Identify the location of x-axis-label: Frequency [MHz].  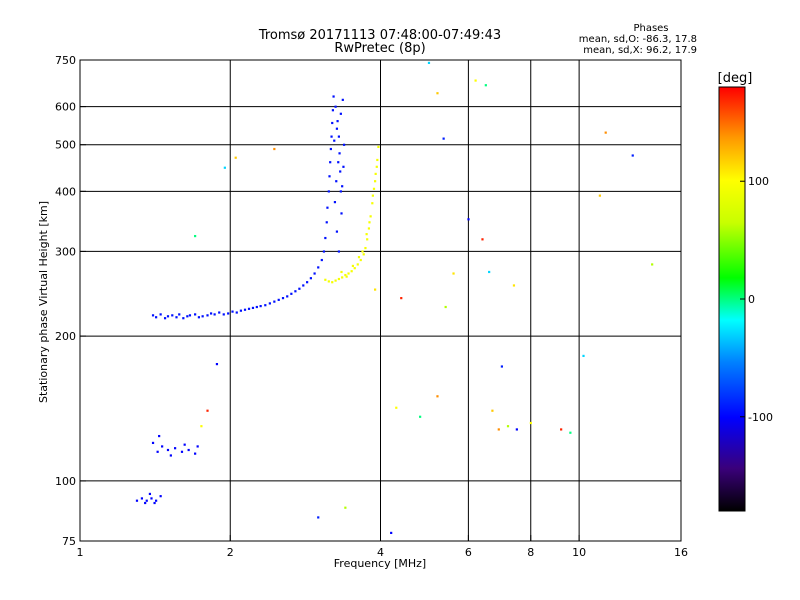
(380, 563).